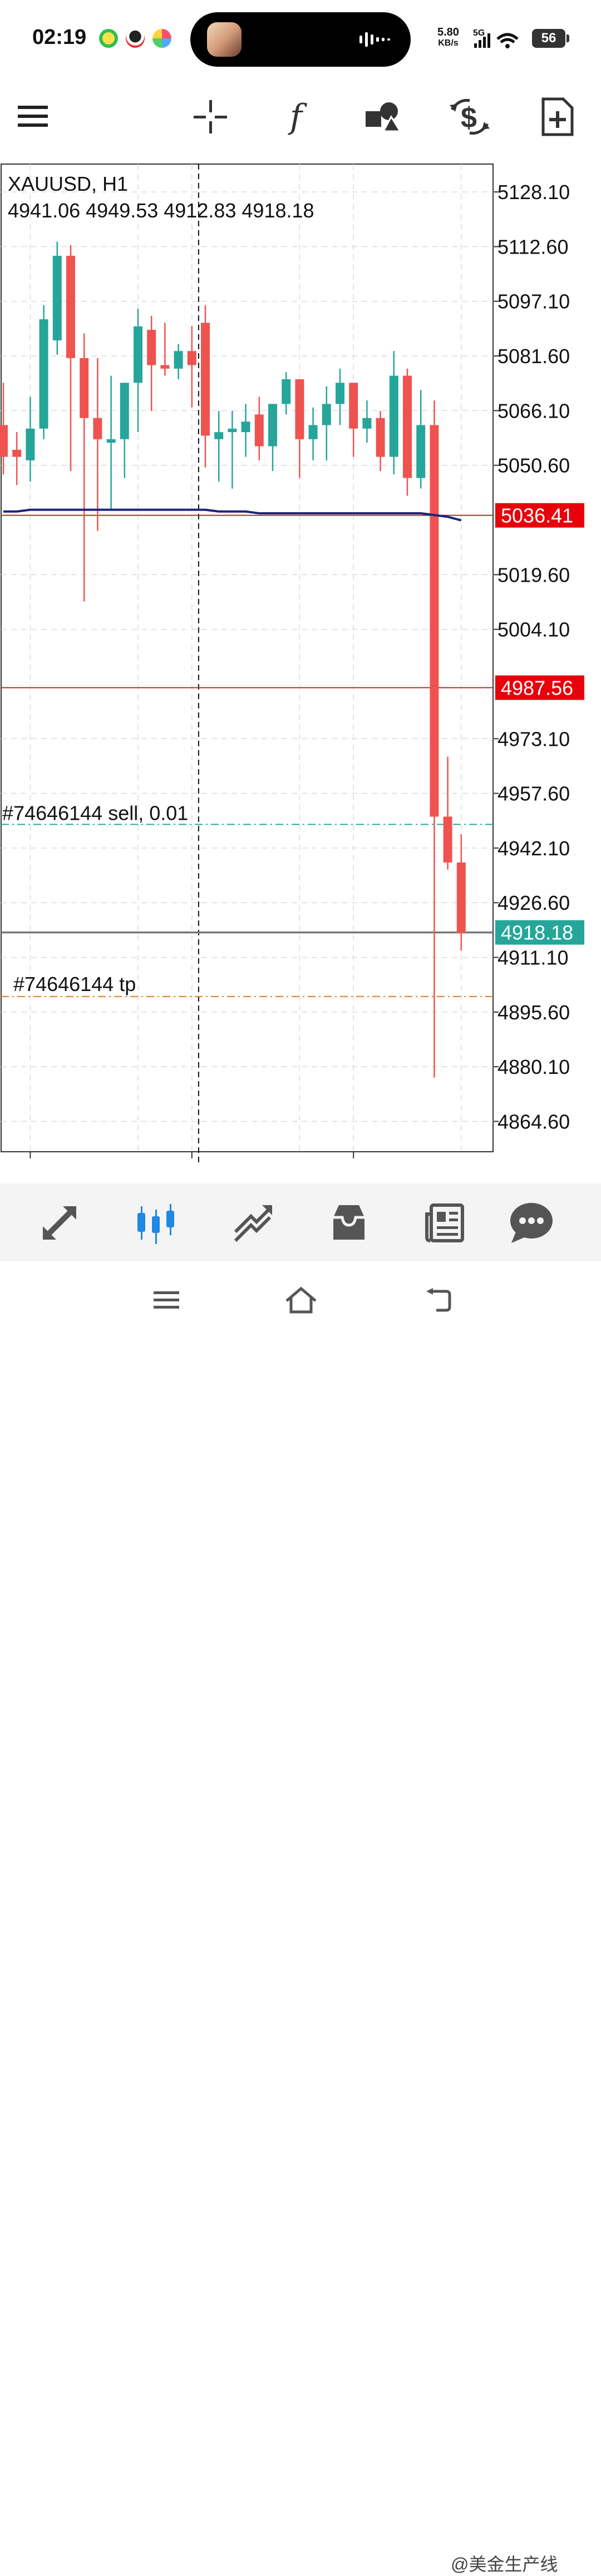 Image resolution: width=601 pixels, height=2576 pixels. I want to click on status-bar: 02:19 5.80 KB/s 5G, so click(300, 39).